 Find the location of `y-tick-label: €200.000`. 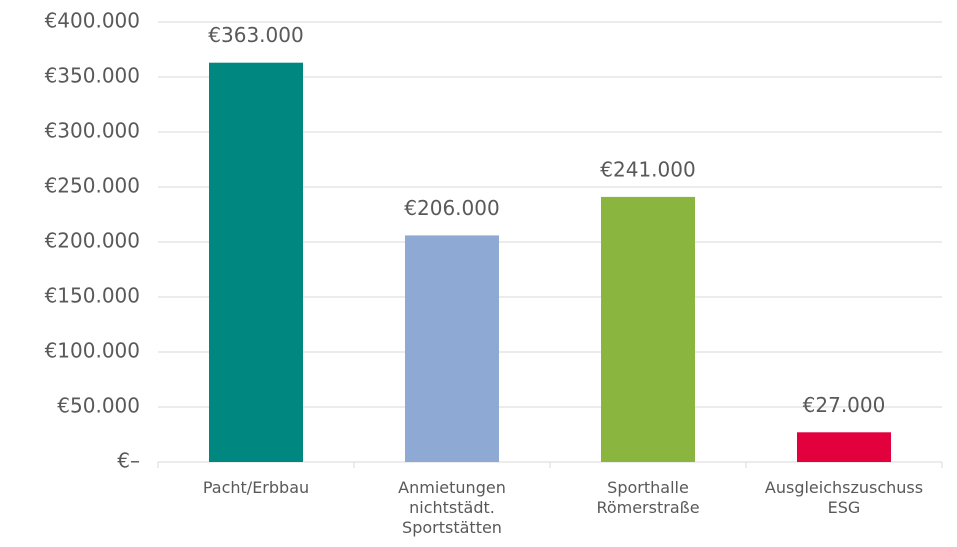

y-tick-label: €200.000 is located at coordinates (92, 241).